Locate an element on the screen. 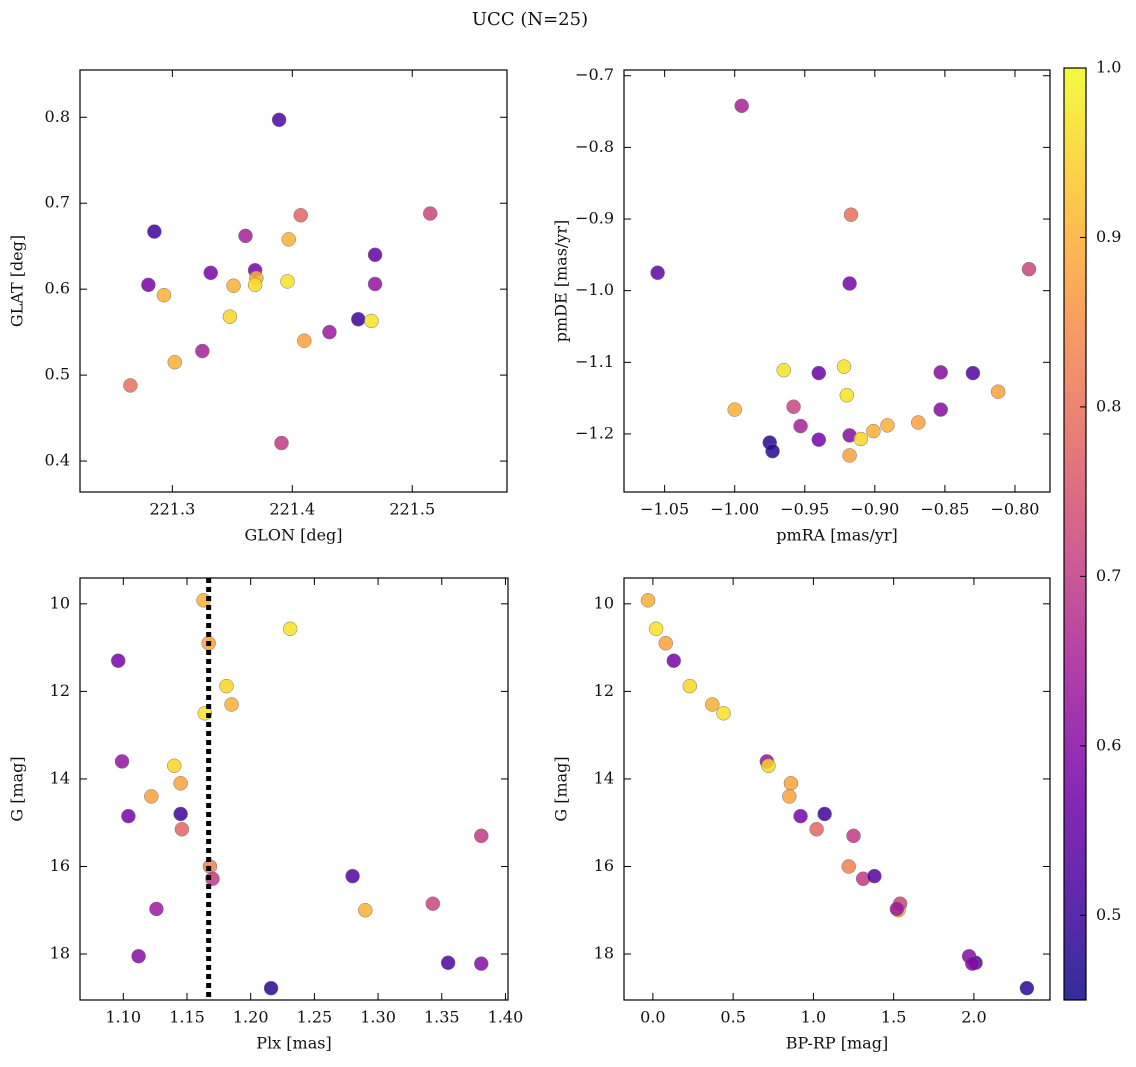 This screenshot has height=1067, width=1136. x-axis-label: Plx [mas] is located at coordinates (293, 1043).